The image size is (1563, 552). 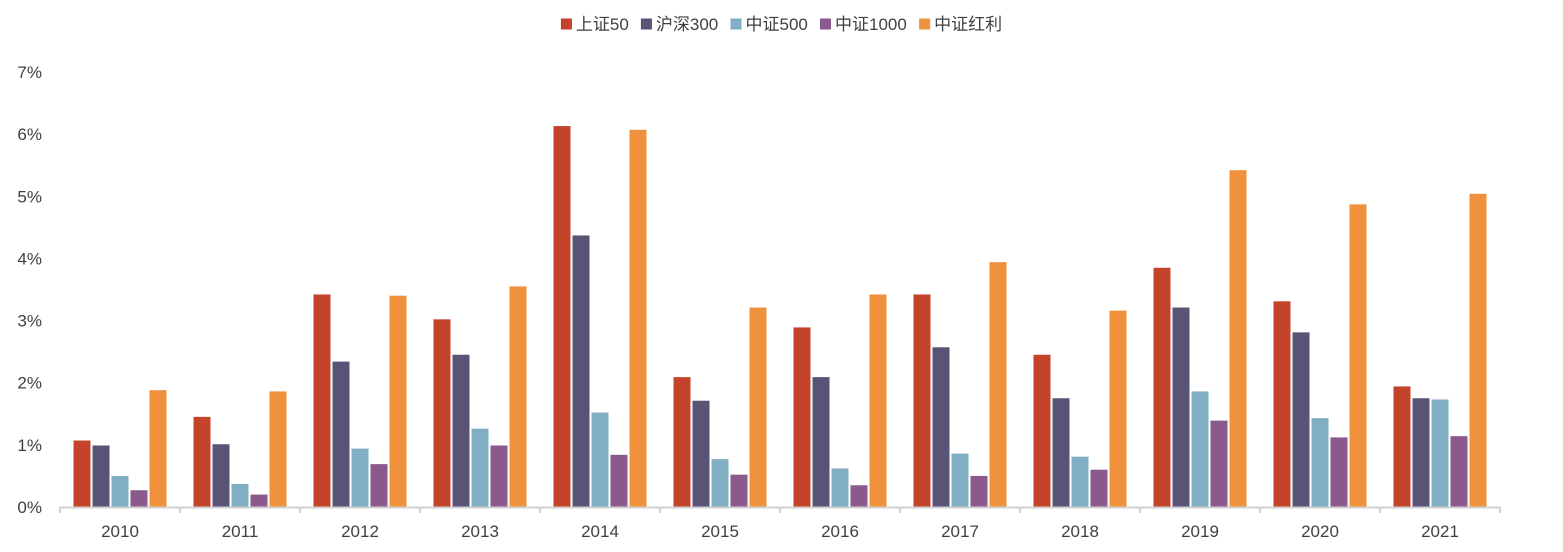 I want to click on y-tick-label: 5%, so click(x=29, y=196).